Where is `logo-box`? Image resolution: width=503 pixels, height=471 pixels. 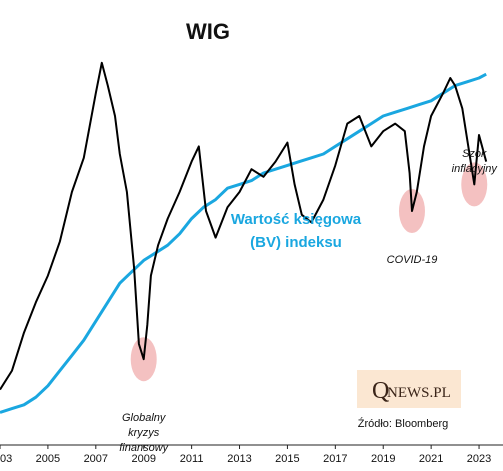 logo-box is located at coordinates (409, 389).